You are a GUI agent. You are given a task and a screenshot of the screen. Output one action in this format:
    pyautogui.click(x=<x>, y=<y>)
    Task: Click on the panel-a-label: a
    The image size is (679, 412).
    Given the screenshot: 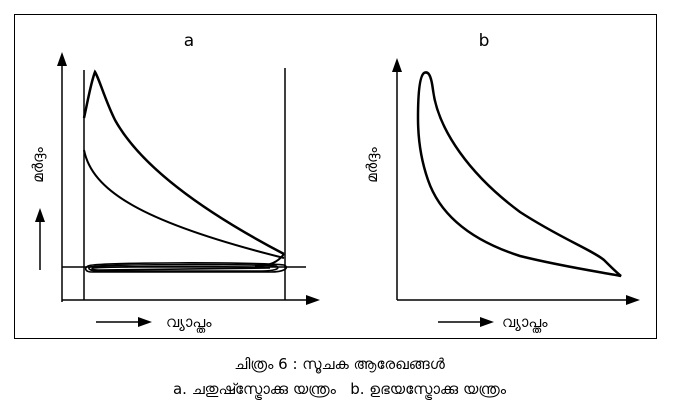 What is the action you would take?
    pyautogui.click(x=189, y=41)
    